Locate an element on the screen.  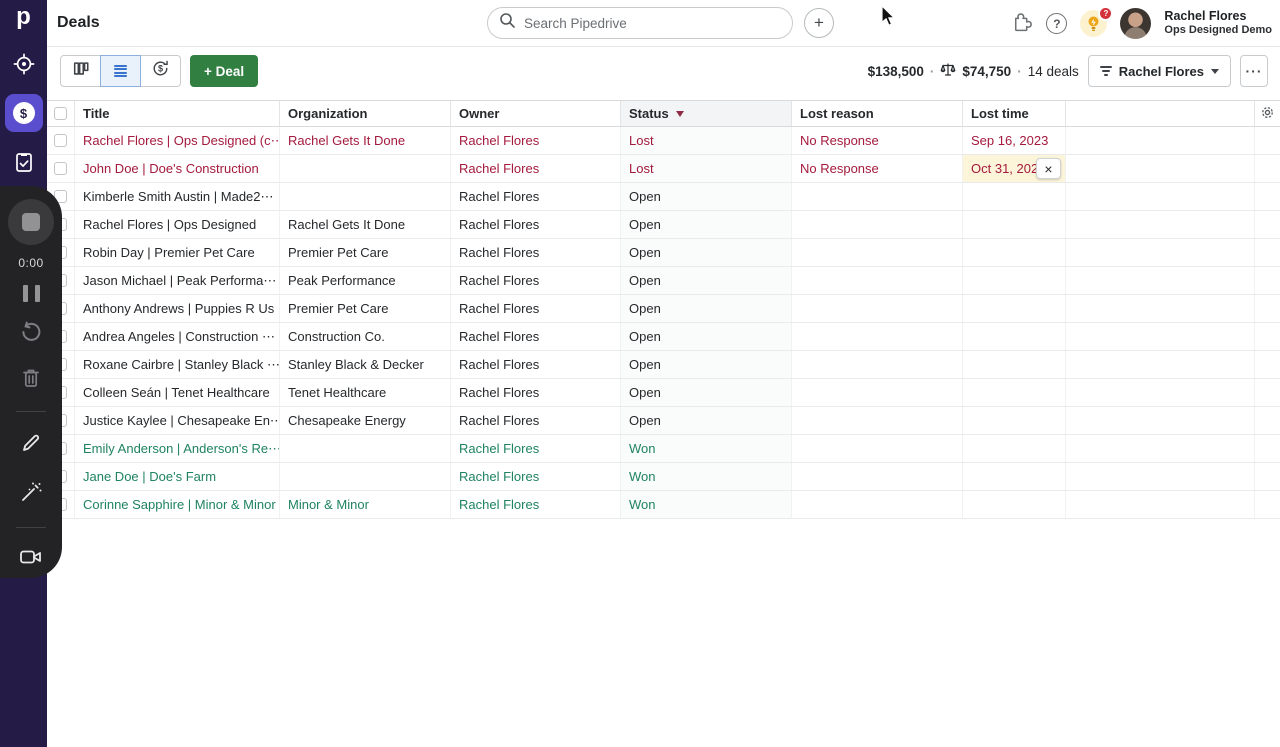
deal-title-link: Kimberle Smith Austin | Made2⋯ is located at coordinates (177, 196).